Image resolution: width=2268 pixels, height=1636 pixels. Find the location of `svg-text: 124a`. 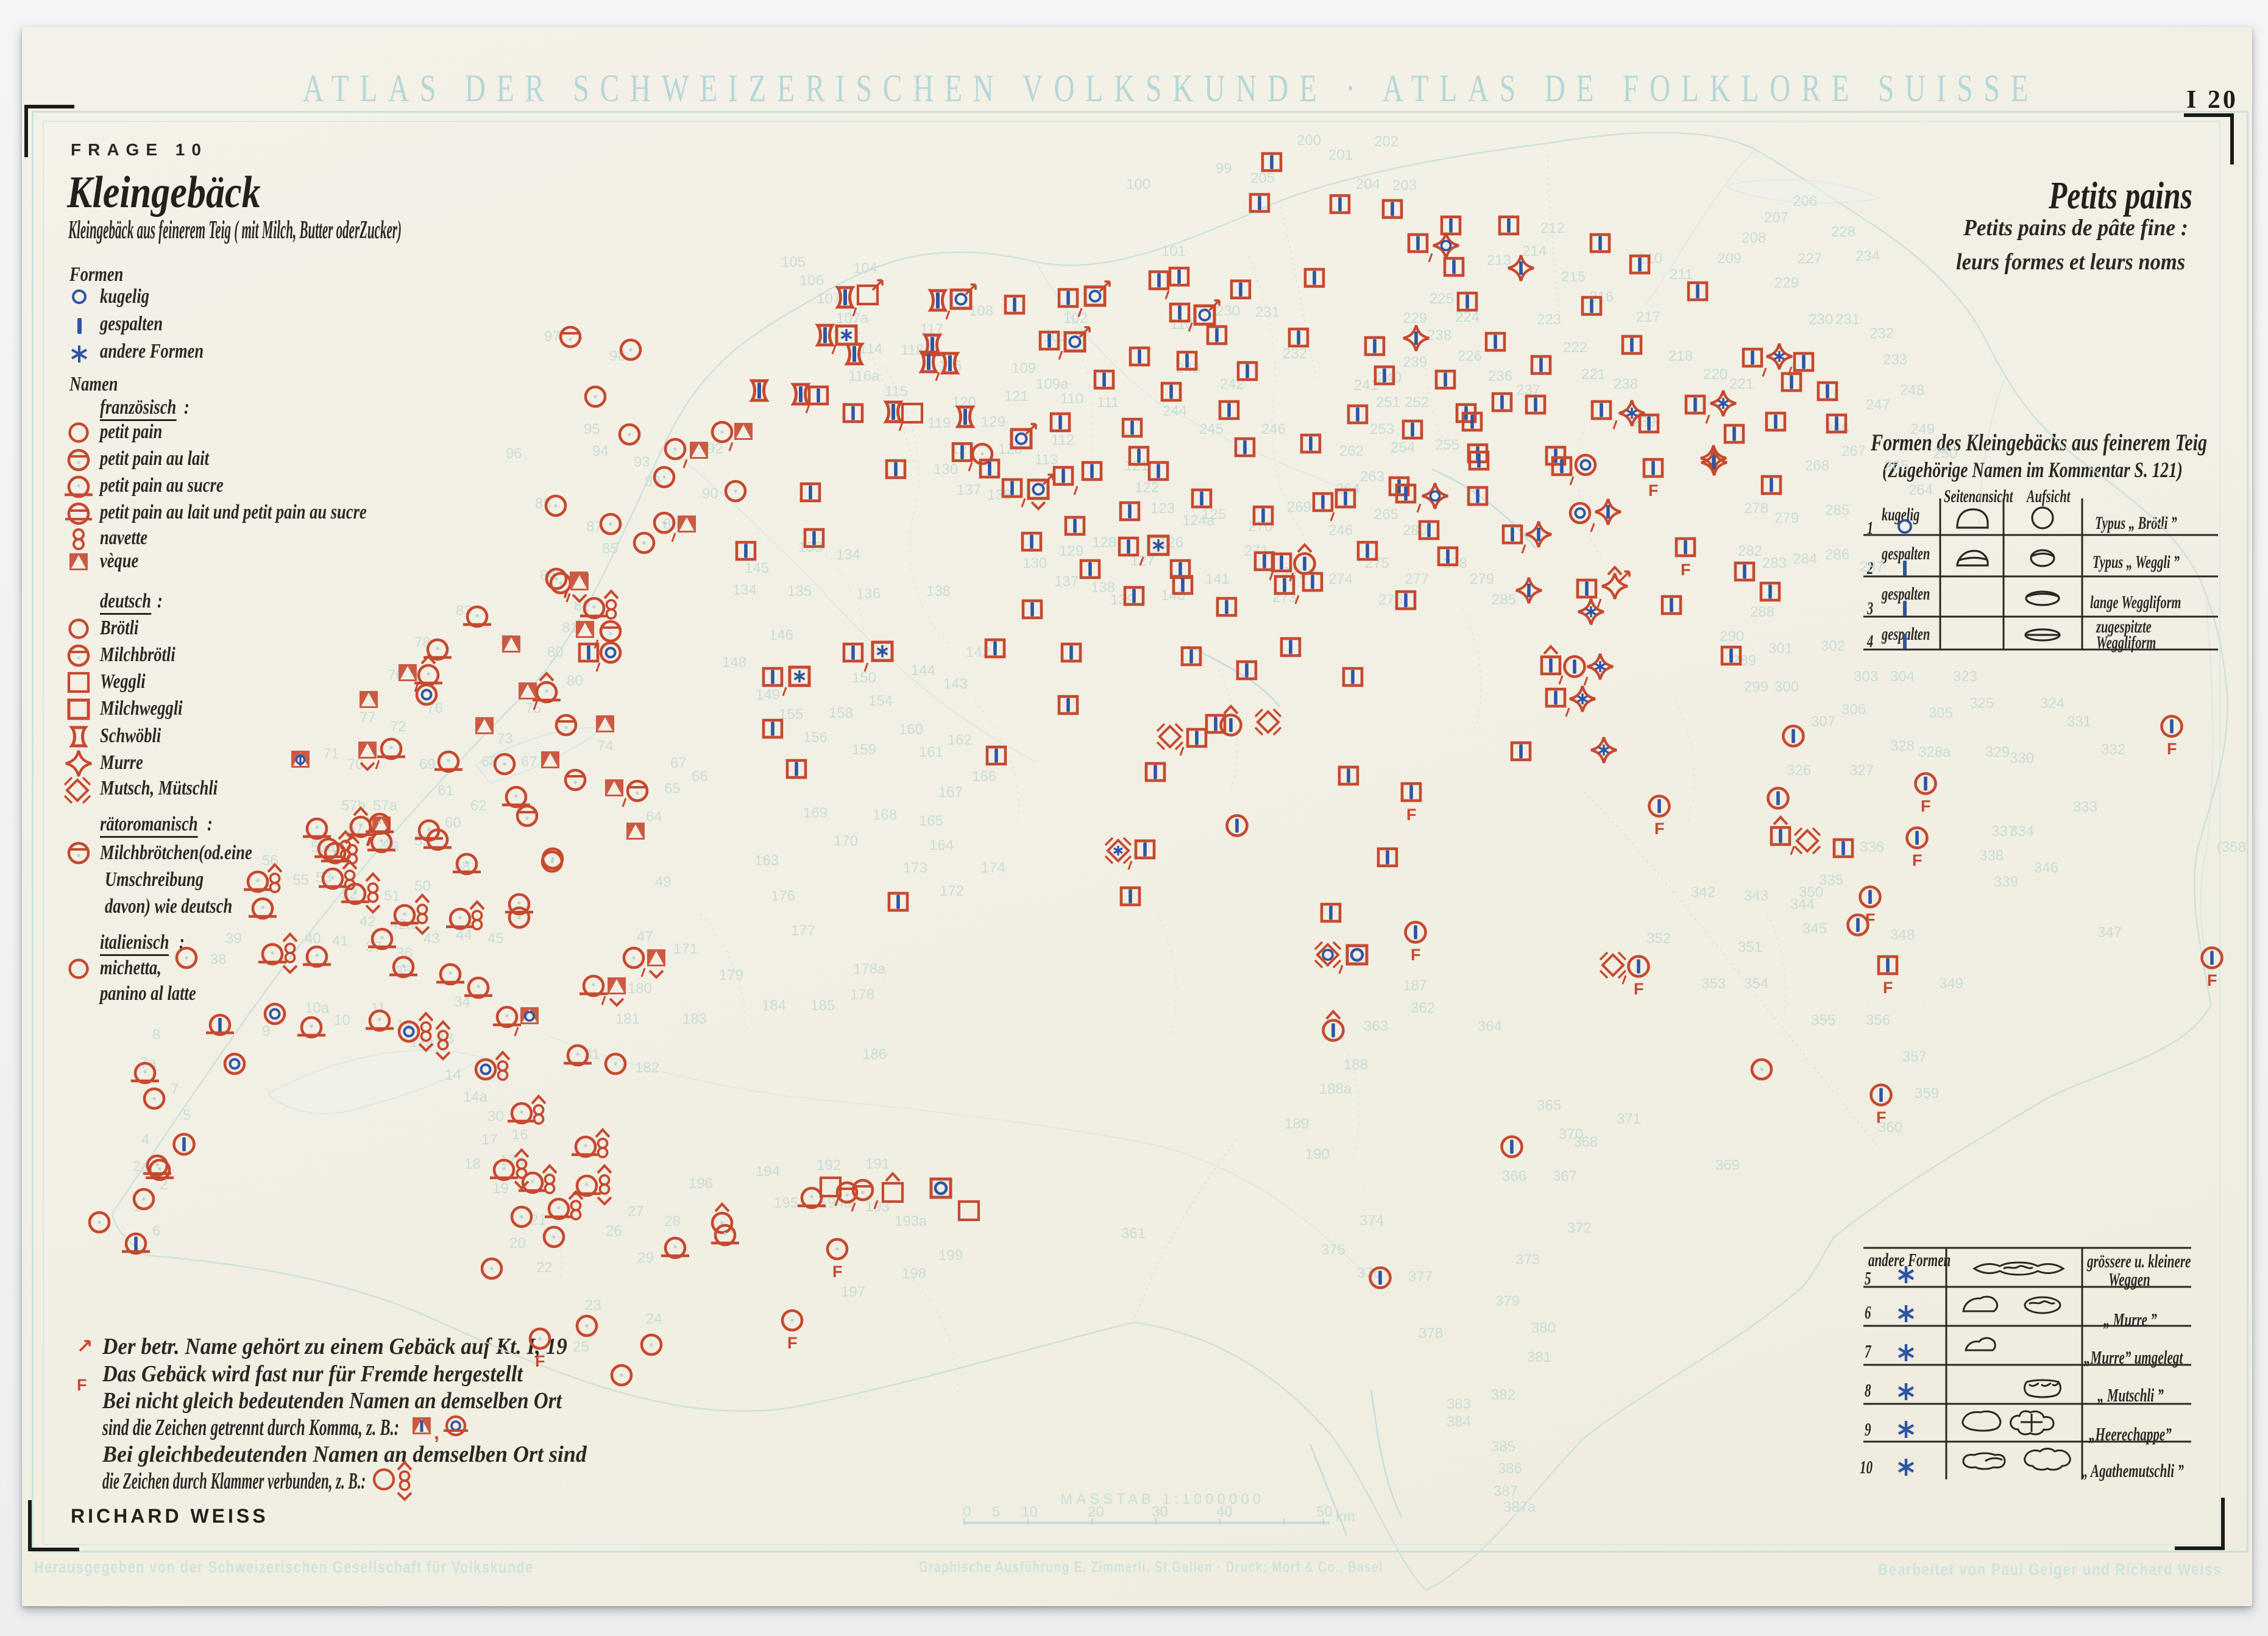

svg-text: 124a is located at coordinates (1198, 520).